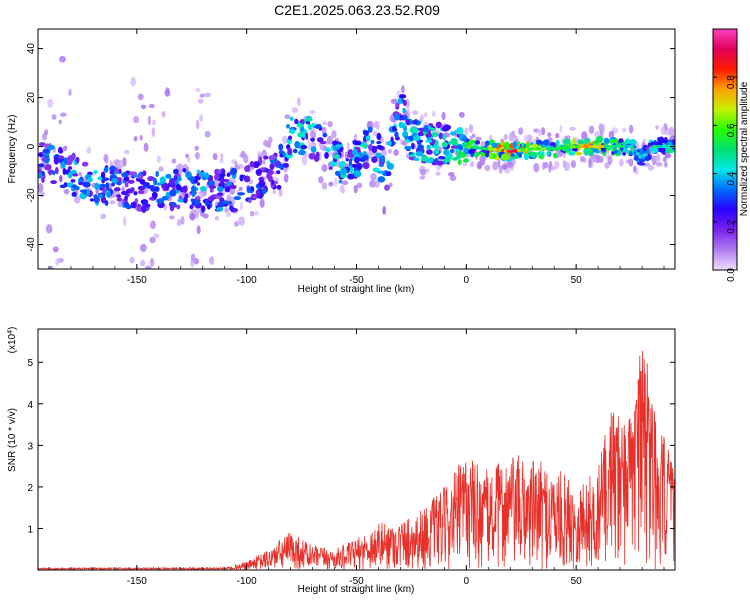 Image resolution: width=750 pixels, height=600 pixels. I want to click on colorbar-tick-label: 0.6, so click(731, 130).